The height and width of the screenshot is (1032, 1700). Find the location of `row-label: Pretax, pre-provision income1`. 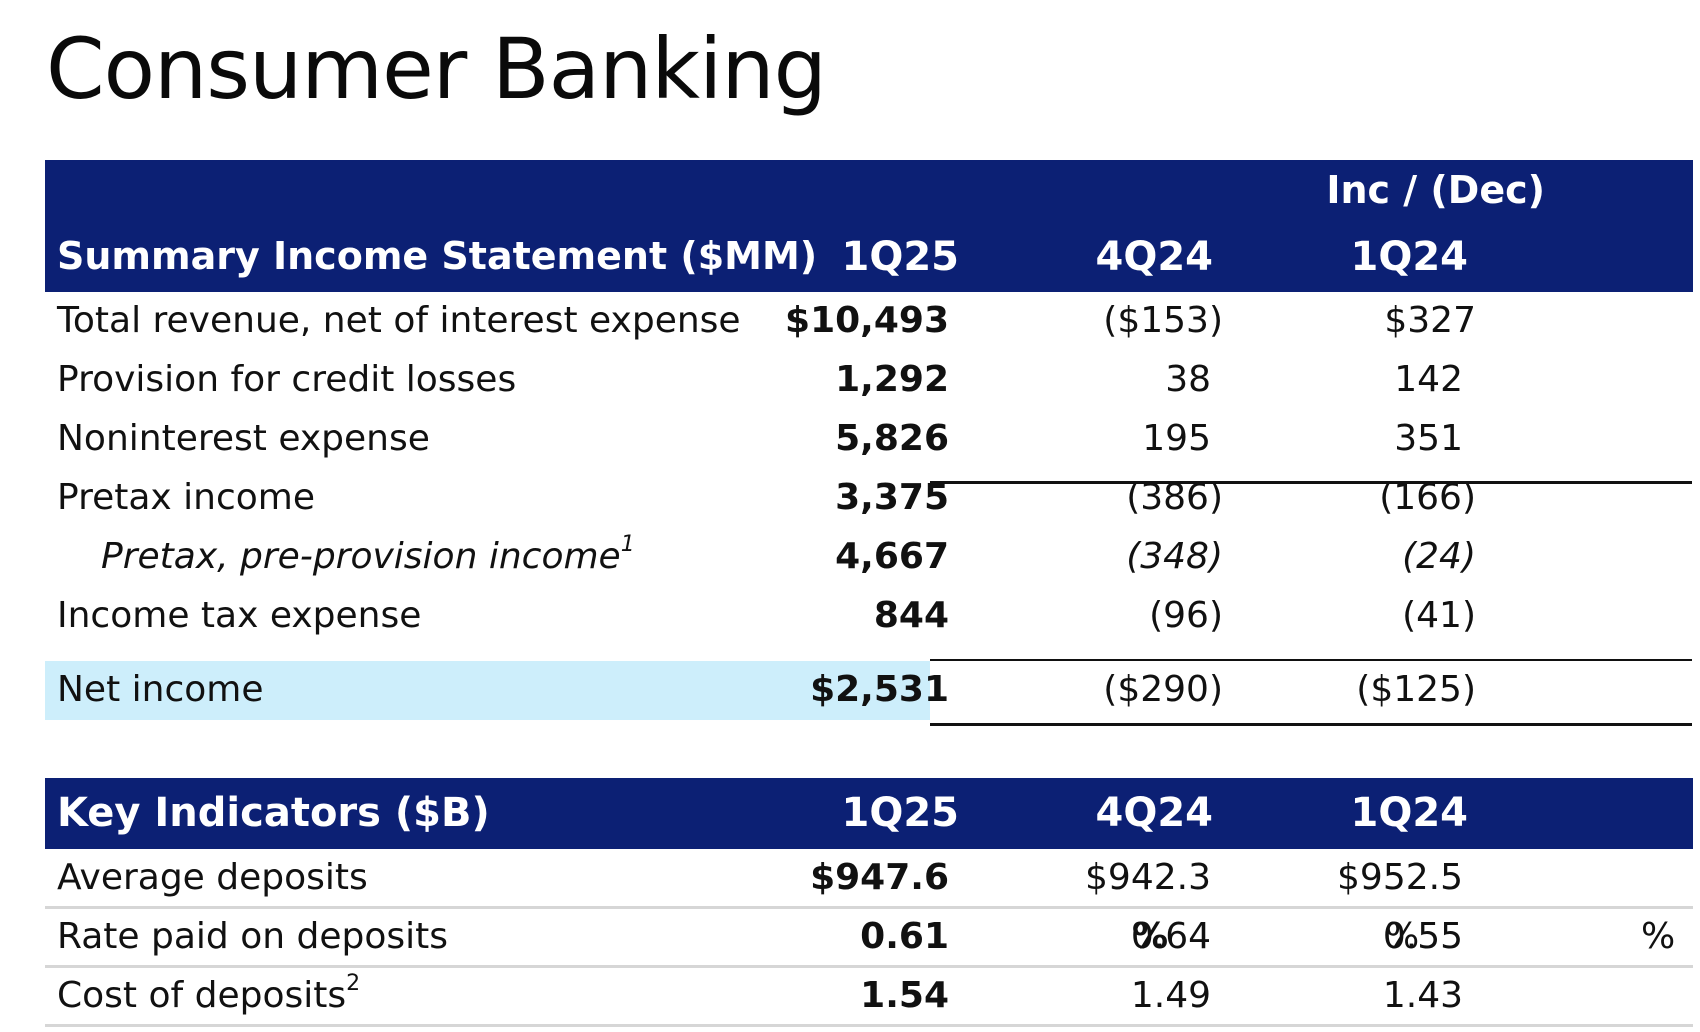

row-label: Pretax, pre-provision income1 is located at coordinates (368, 554).